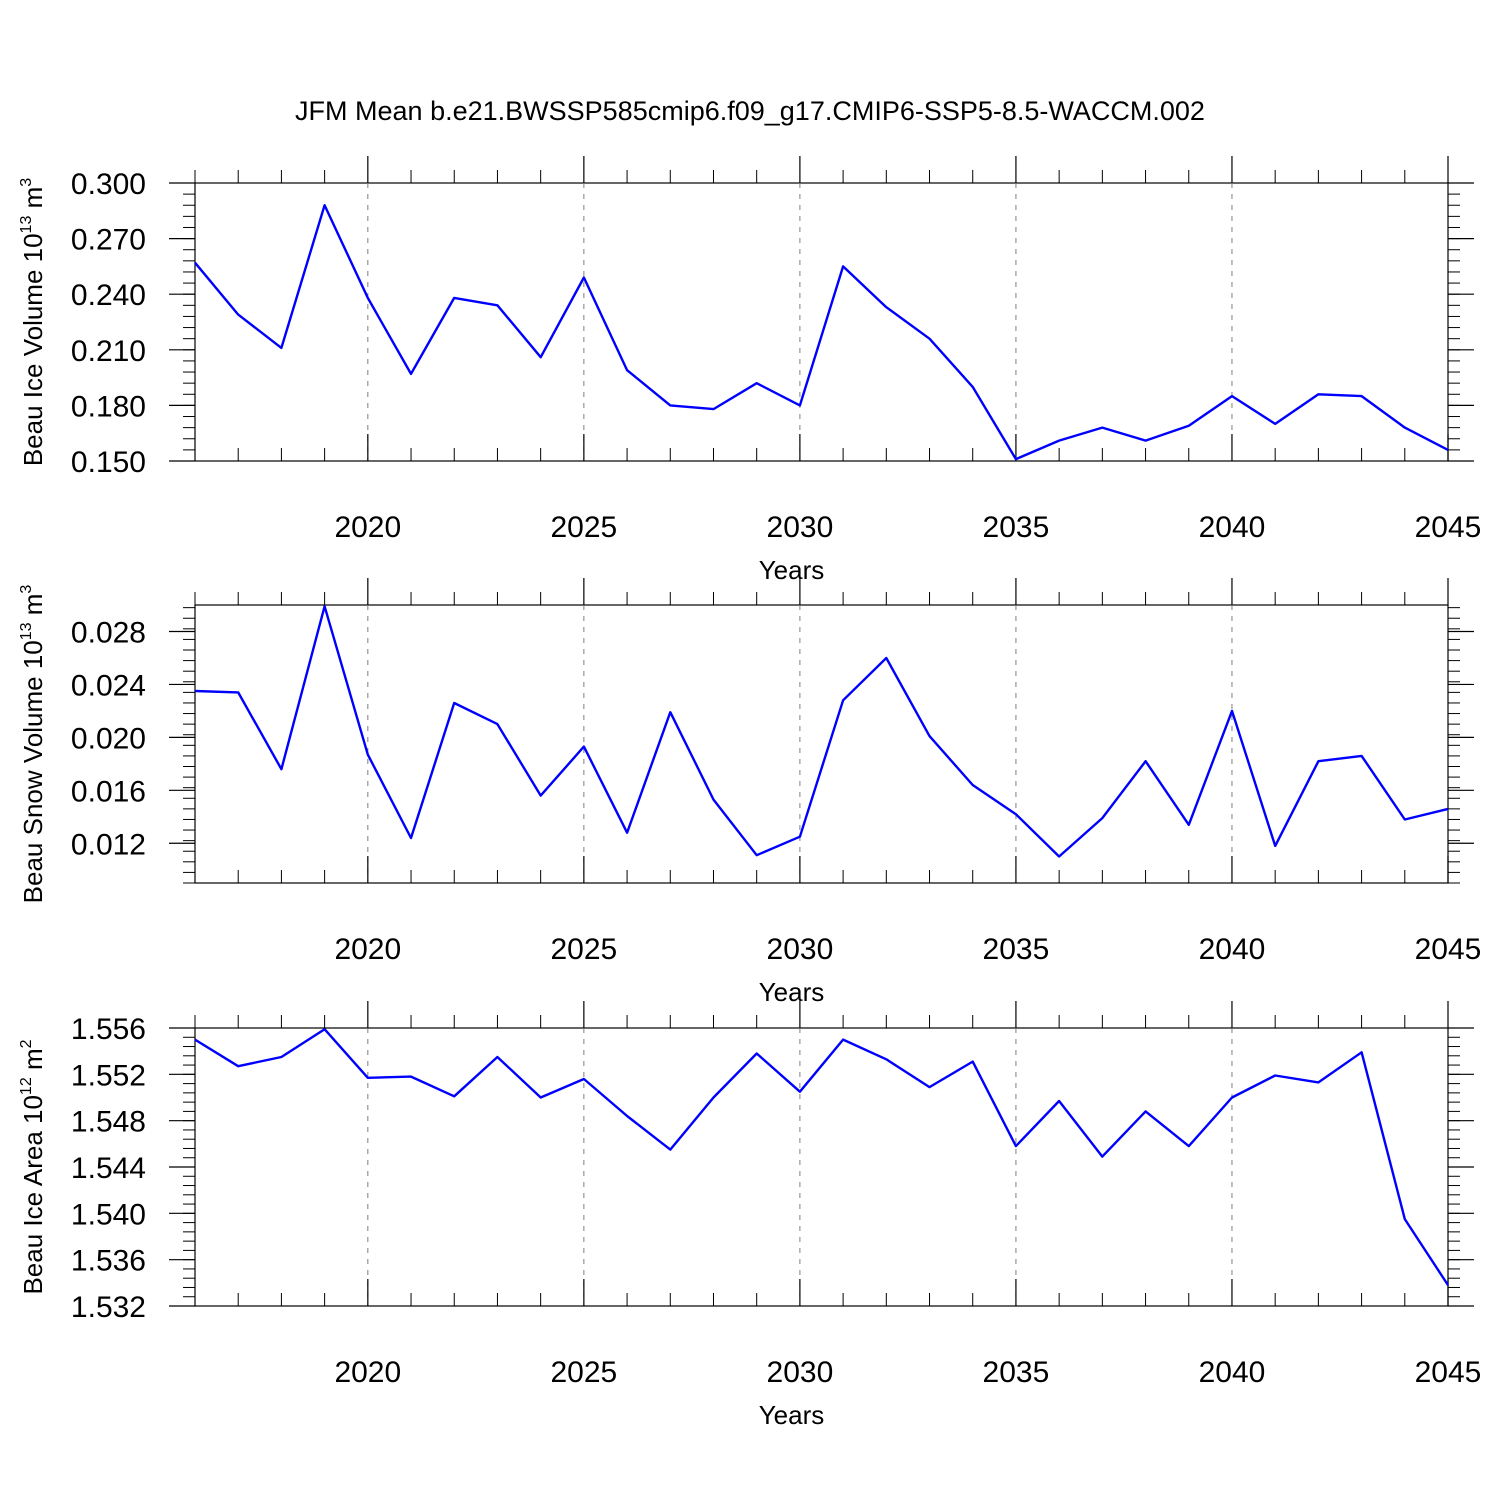  Describe the element at coordinates (33, 1194) in the screenshot. I see `y-axis-label-text: Beau Ice Area 10` at that location.